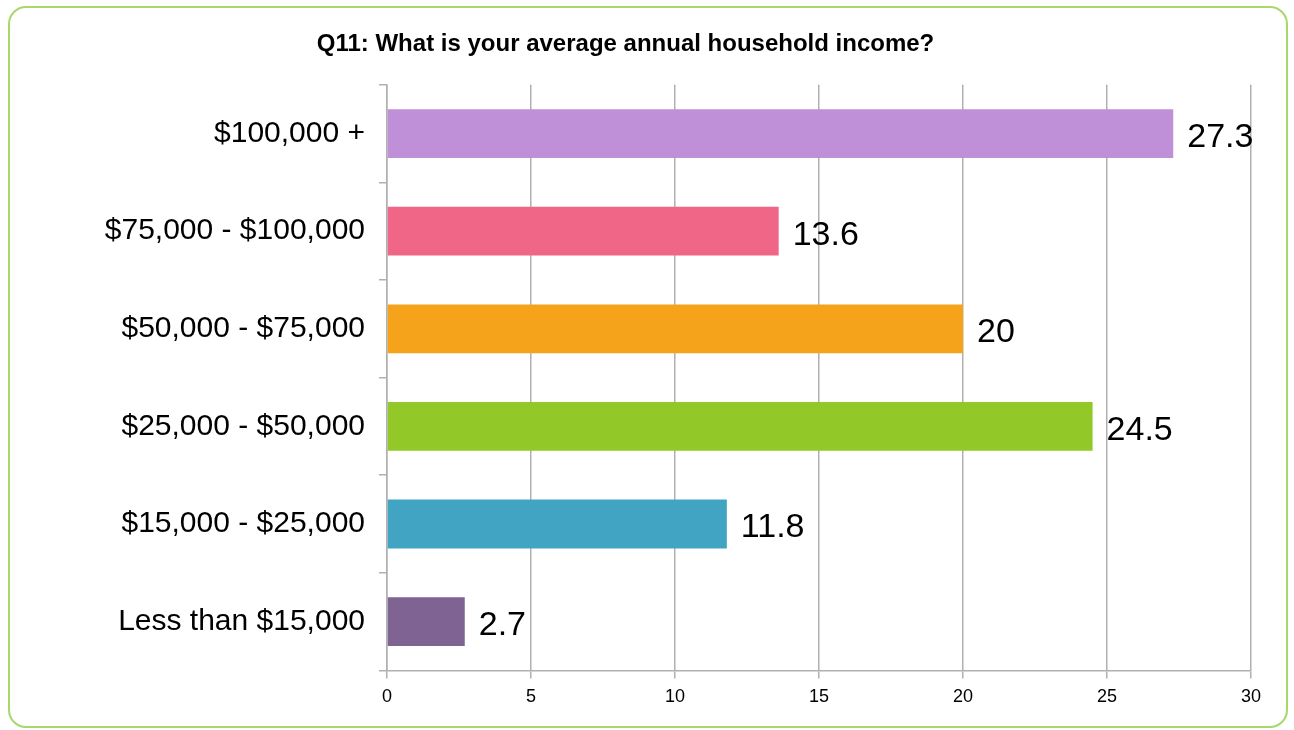  What do you see at coordinates (825, 232) in the screenshot?
I see `data-label: 13.6` at bounding box center [825, 232].